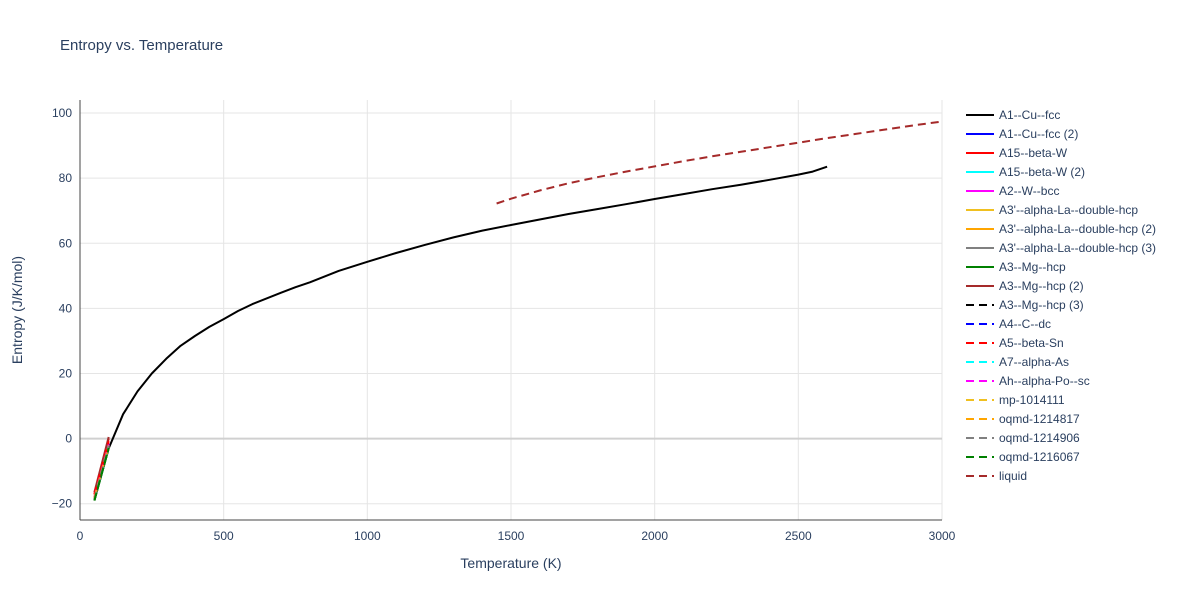 The height and width of the screenshot is (600, 1200). I want to click on legend-item: A15--beta-W, so click(1017, 153).